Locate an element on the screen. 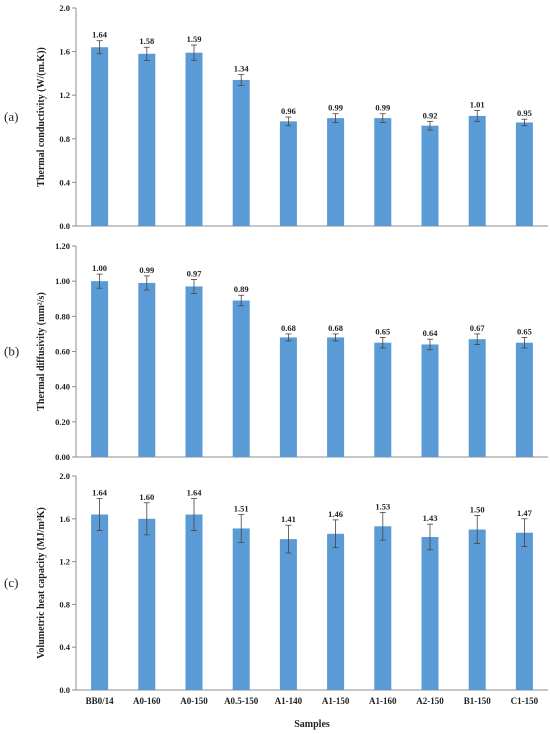 This screenshot has height=734, width=550. panel-3-data-label: 1.50 is located at coordinates (477, 510).